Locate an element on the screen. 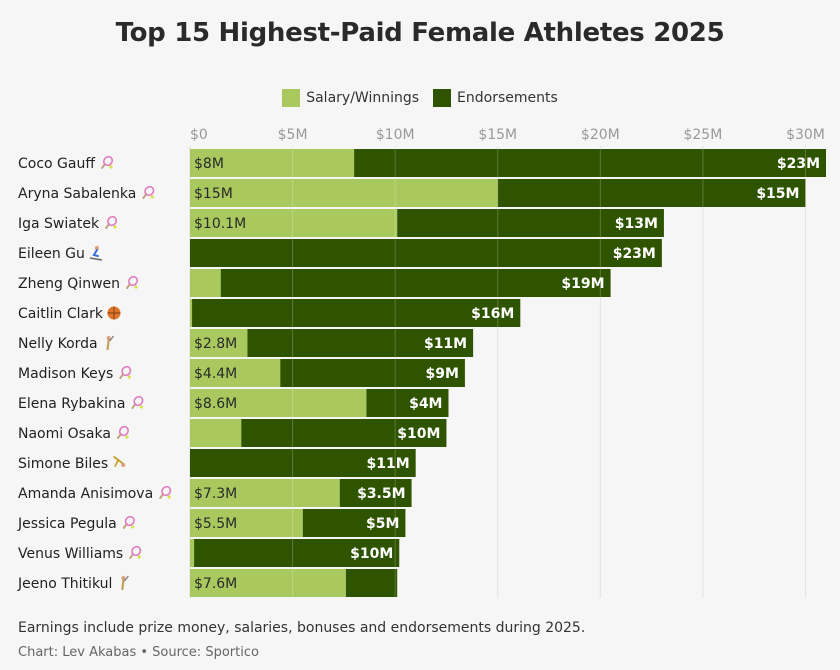 Image resolution: width=840 pixels, height=670 pixels. category-label: Nelly Korda is located at coordinates (58, 344).